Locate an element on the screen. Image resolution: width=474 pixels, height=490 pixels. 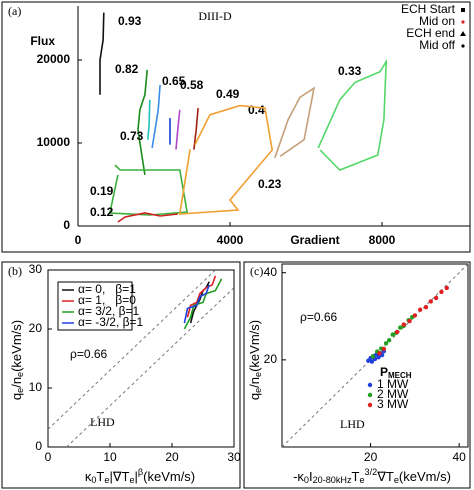
series-label: 0.4 is located at coordinates (256, 110).